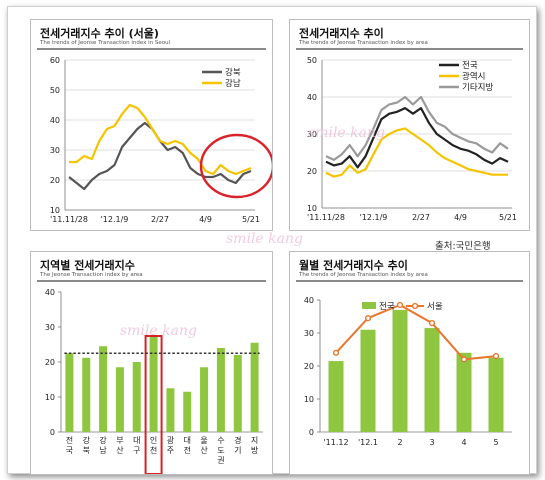 The image size is (545, 480). Describe the element at coordinates (203, 440) in the screenshot. I see `x-tick-label: 울` at that location.